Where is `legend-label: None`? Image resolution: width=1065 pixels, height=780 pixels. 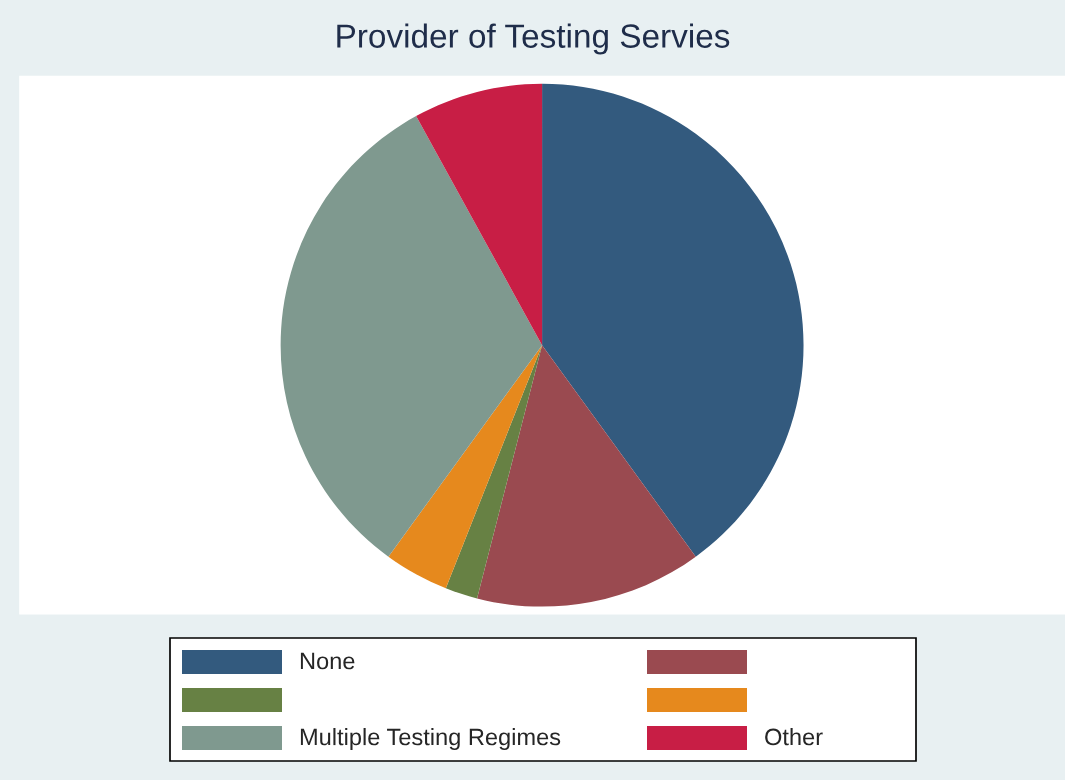
legend-label: None is located at coordinates (327, 661).